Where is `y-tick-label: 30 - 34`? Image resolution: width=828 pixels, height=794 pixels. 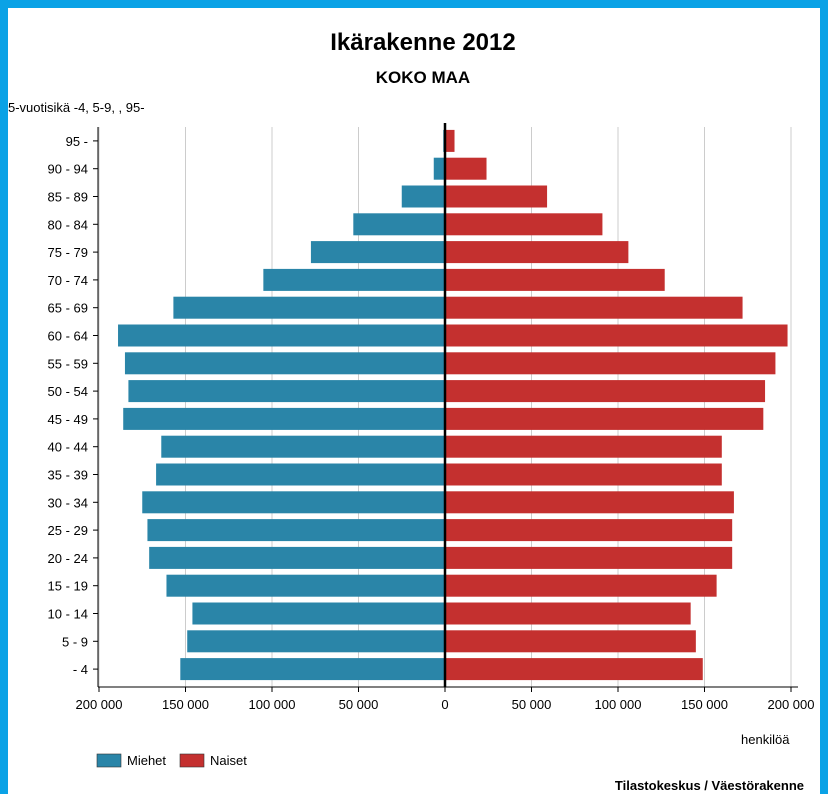
y-tick-label: 30 - 34 is located at coordinates (68, 502).